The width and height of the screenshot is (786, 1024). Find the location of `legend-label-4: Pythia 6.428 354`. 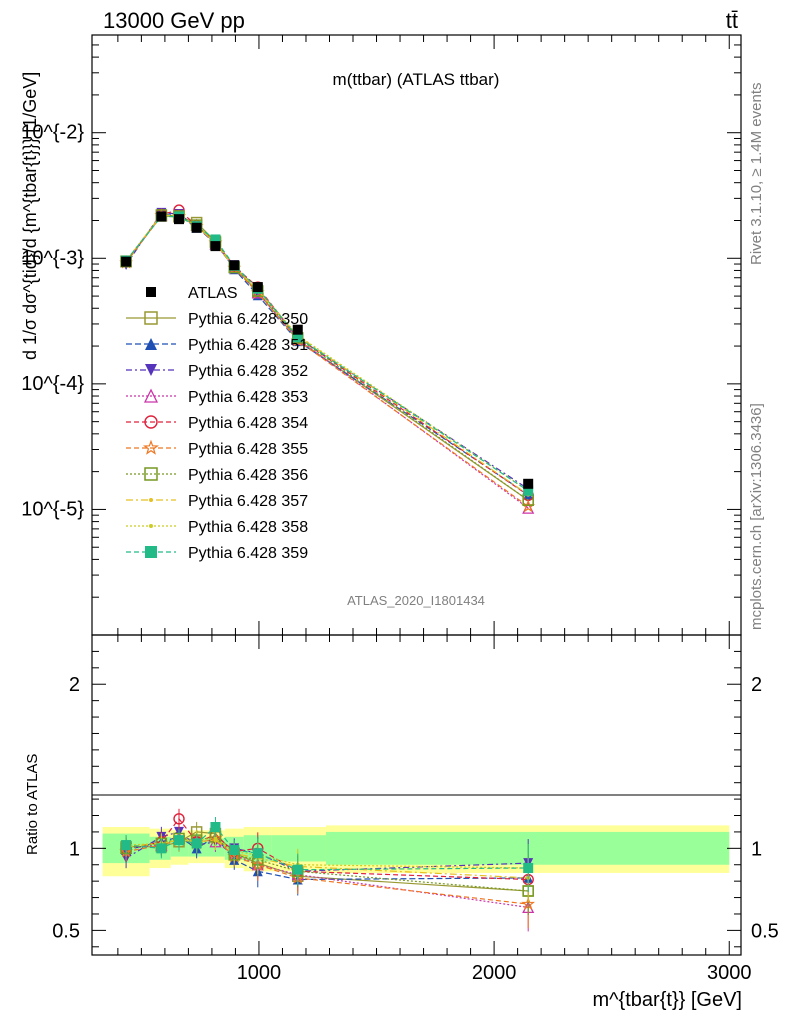

legend-label-4: Pythia 6.428 354 is located at coordinates (248, 423).